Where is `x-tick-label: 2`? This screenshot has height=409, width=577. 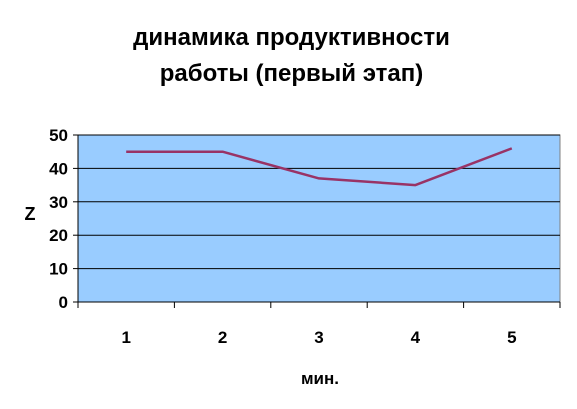
x-tick-label: 2 is located at coordinates (222, 337).